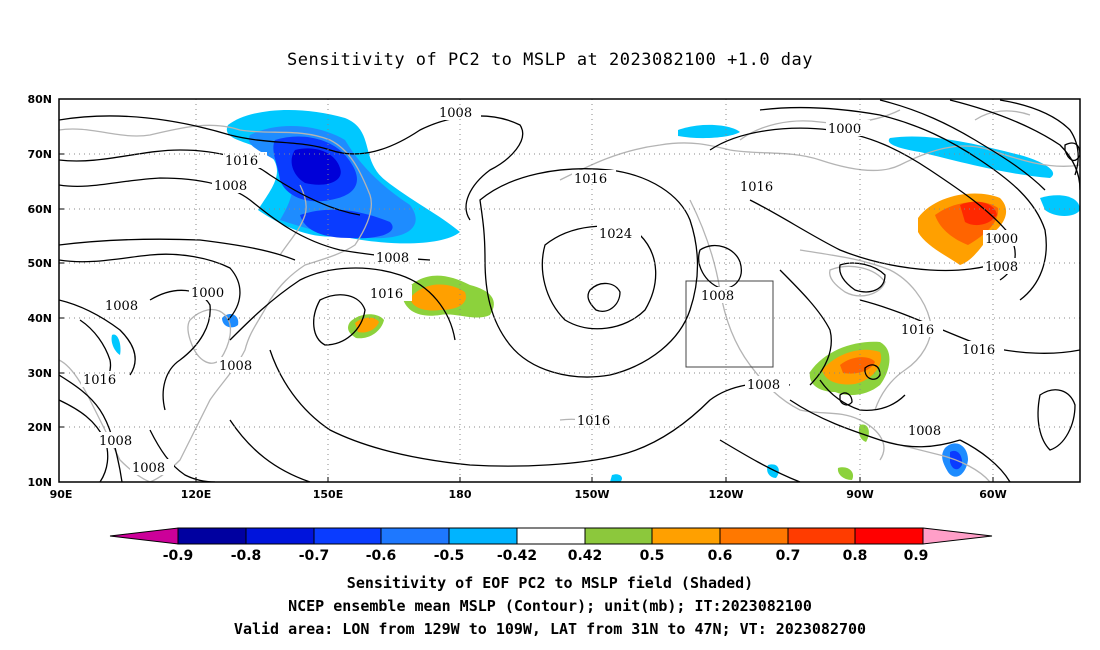 The height and width of the screenshot is (650, 1100). I want to click on negative-sensitivity-region-china, so click(116, 344).